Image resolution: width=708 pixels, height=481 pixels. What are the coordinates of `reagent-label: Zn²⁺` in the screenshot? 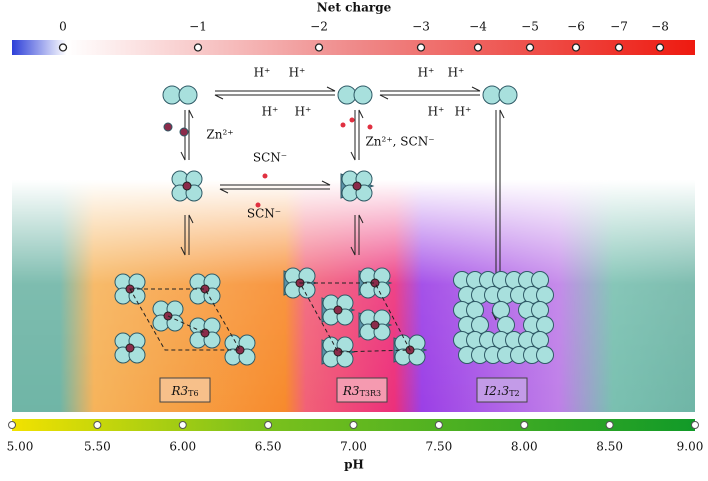 It's located at (219, 135).